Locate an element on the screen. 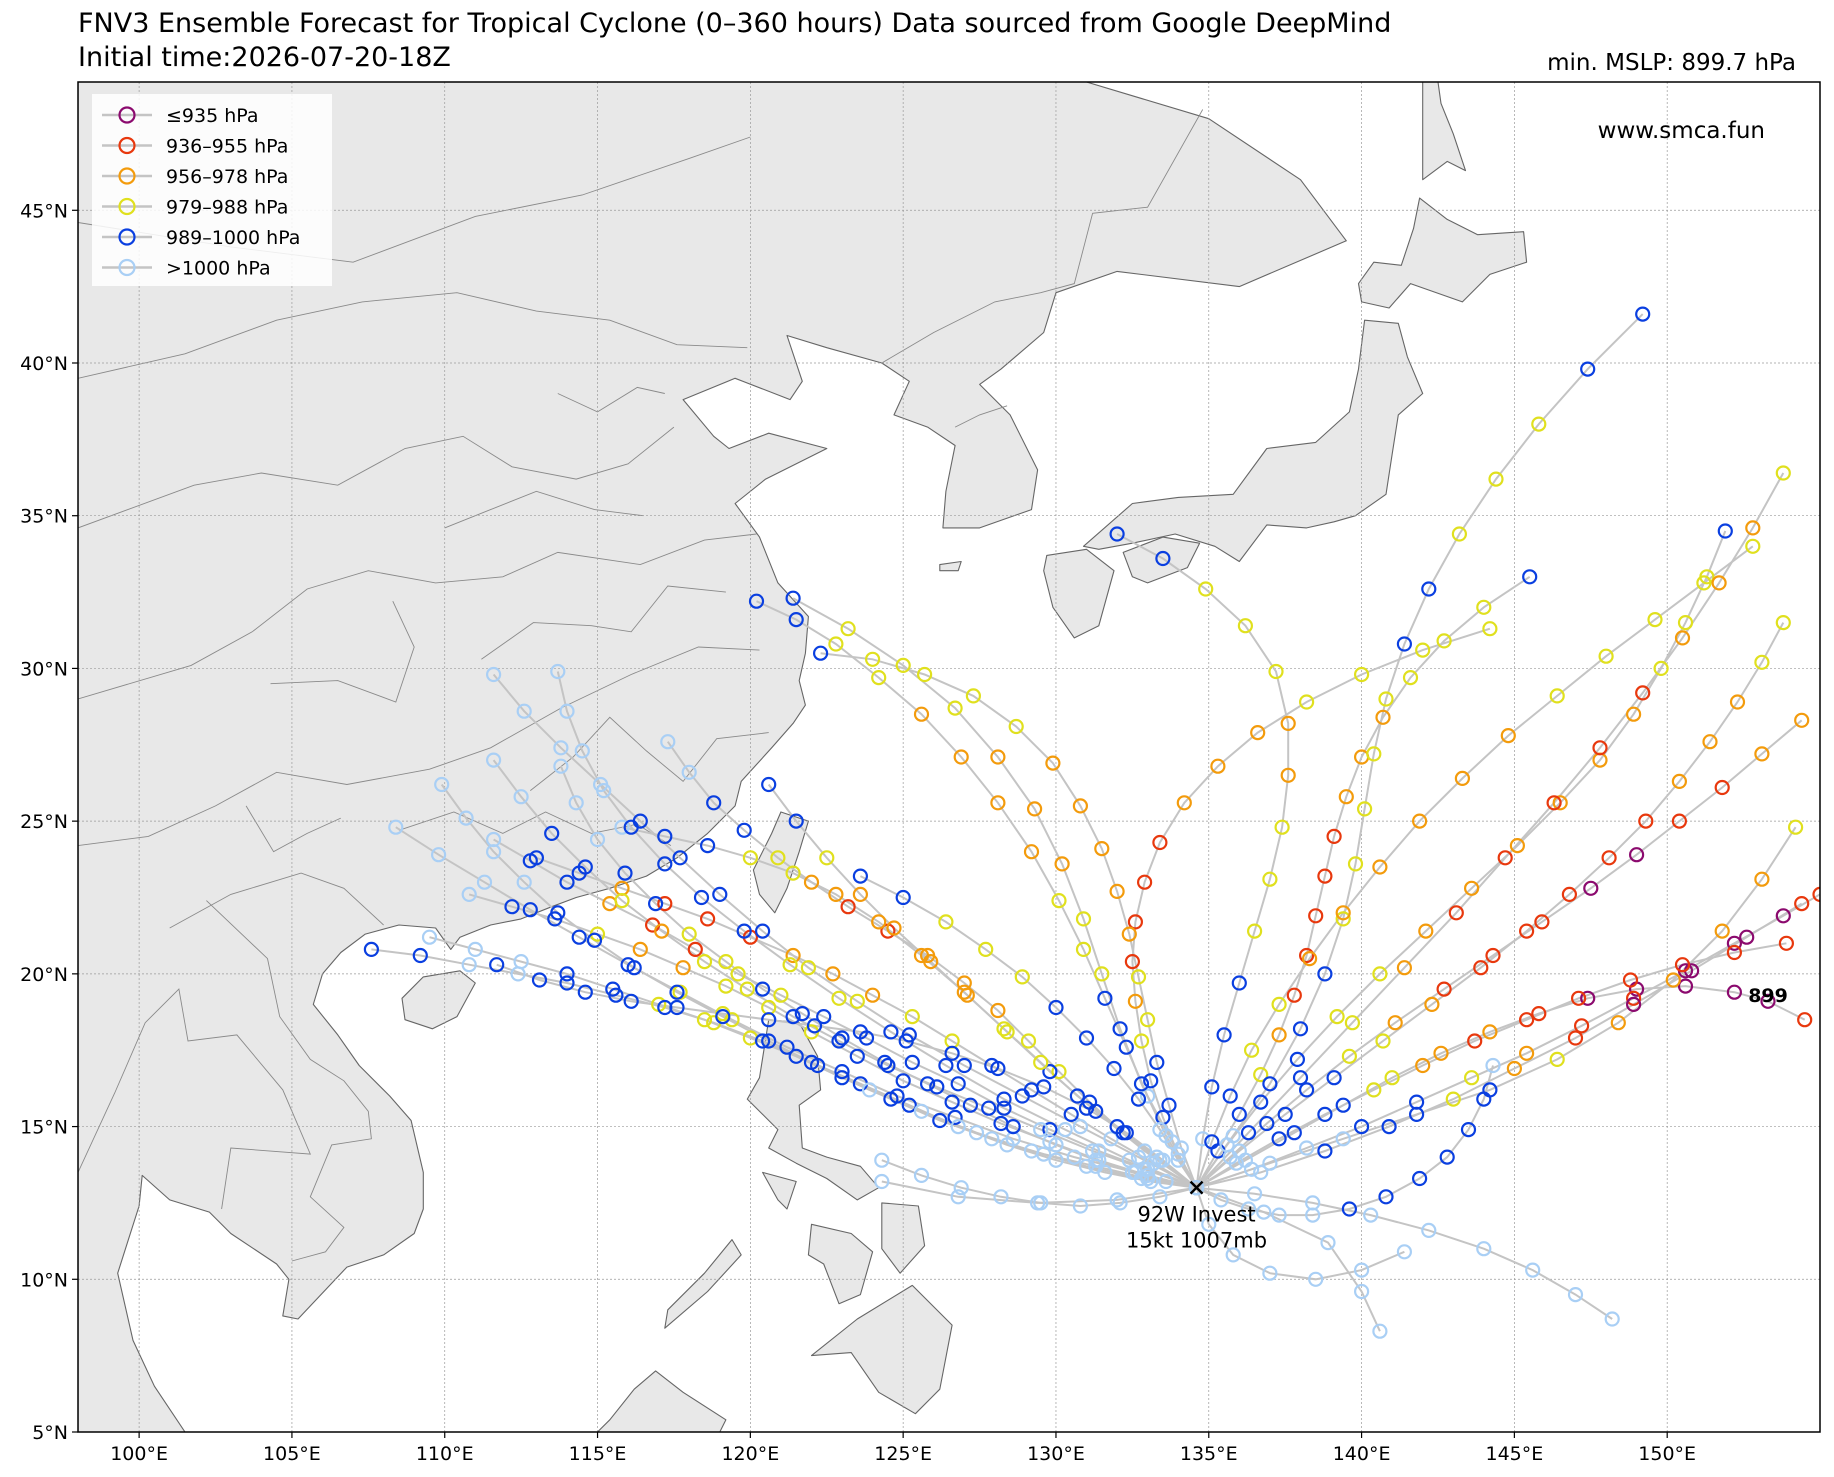 Image resolution: width=1834 pixels, height=1477 pixels. lon-tick-label: 145°E is located at coordinates (1514, 1454).